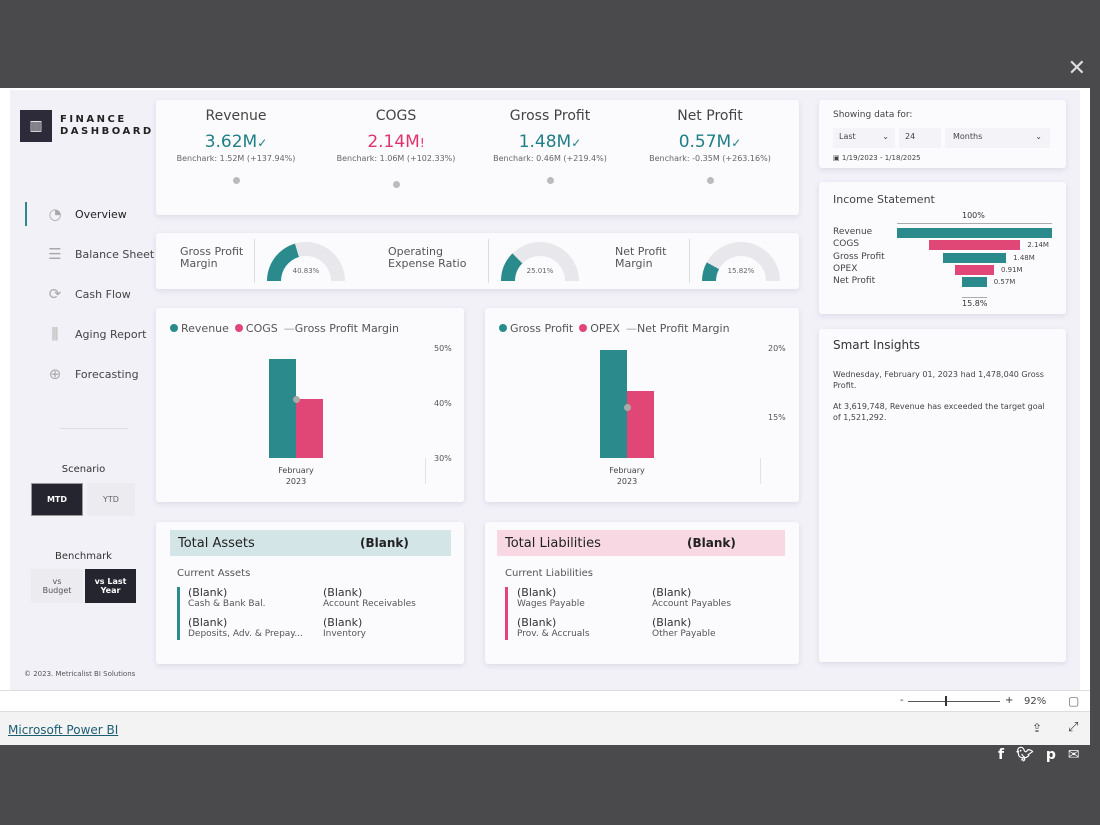  Describe the element at coordinates (111, 499) in the screenshot. I see `scenario-ytd-button: YTD` at that location.